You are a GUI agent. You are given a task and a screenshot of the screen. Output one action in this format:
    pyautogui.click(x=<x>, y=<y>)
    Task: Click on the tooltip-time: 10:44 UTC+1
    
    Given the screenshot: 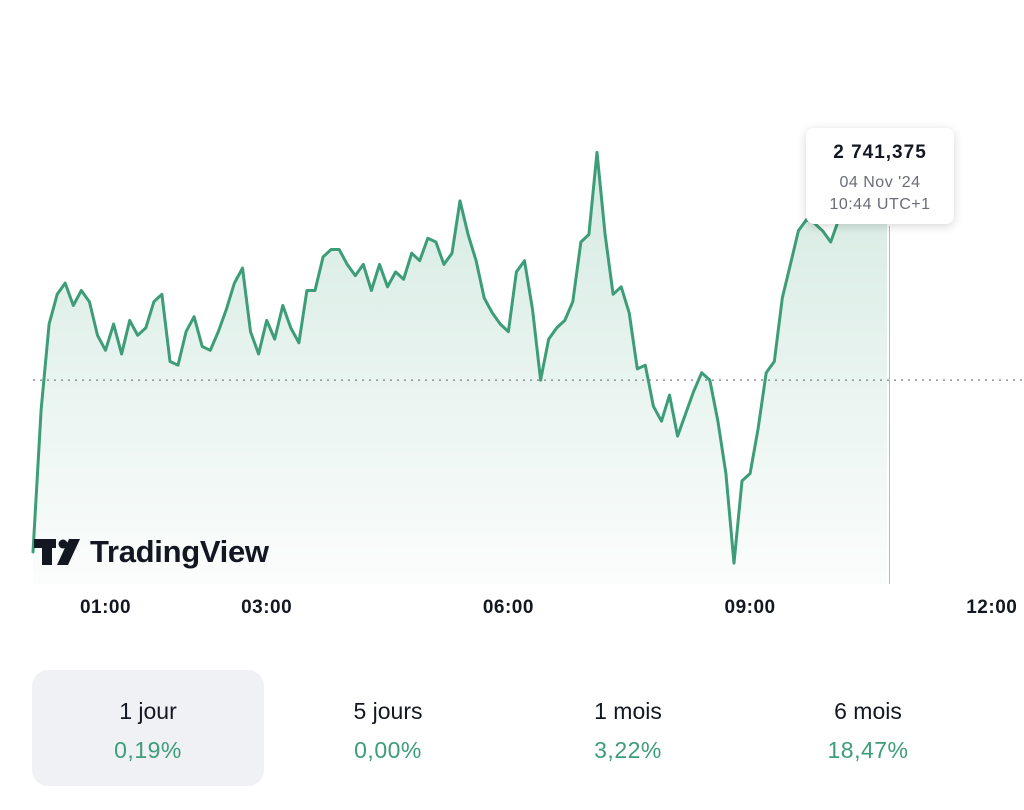 What is the action you would take?
    pyautogui.click(x=880, y=204)
    